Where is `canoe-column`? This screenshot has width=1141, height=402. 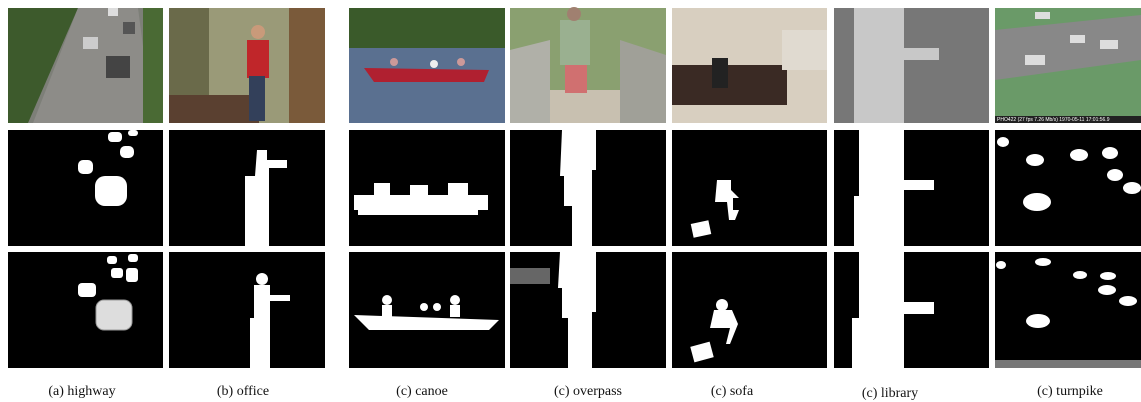
canoe-column is located at coordinates (427, 188).